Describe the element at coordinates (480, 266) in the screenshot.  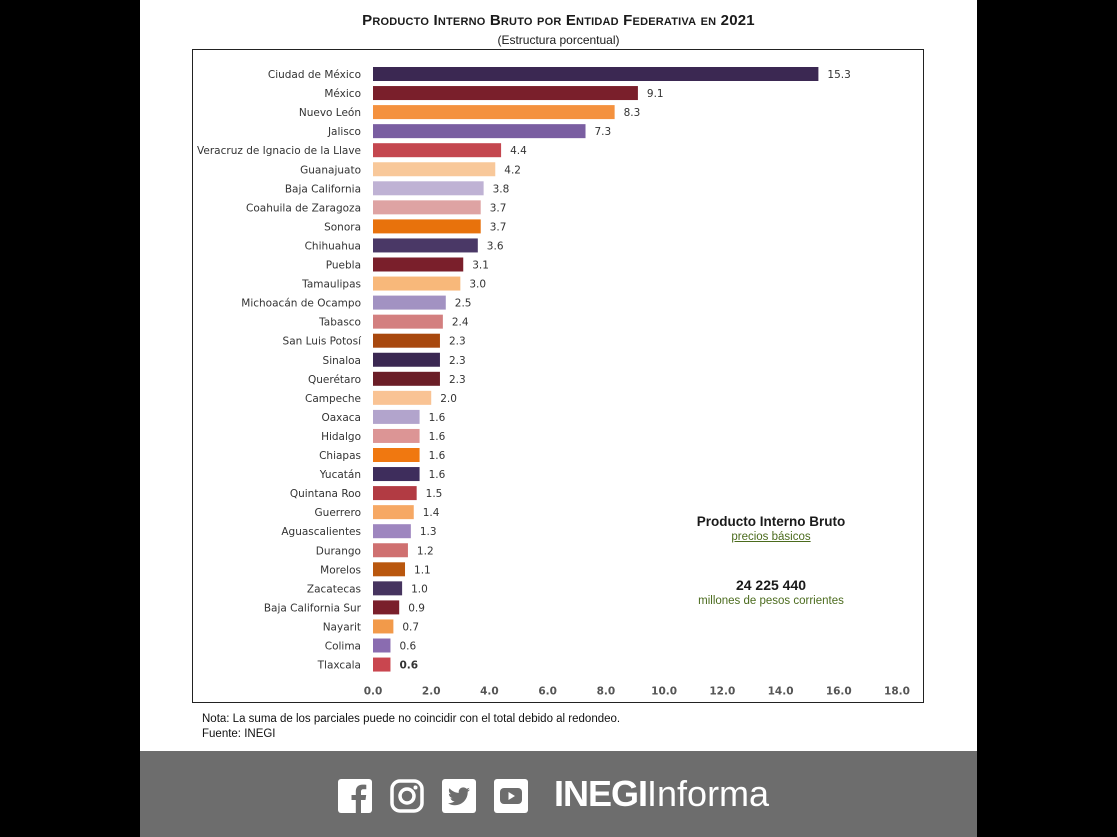
I see `data-label: 3.1` at that location.